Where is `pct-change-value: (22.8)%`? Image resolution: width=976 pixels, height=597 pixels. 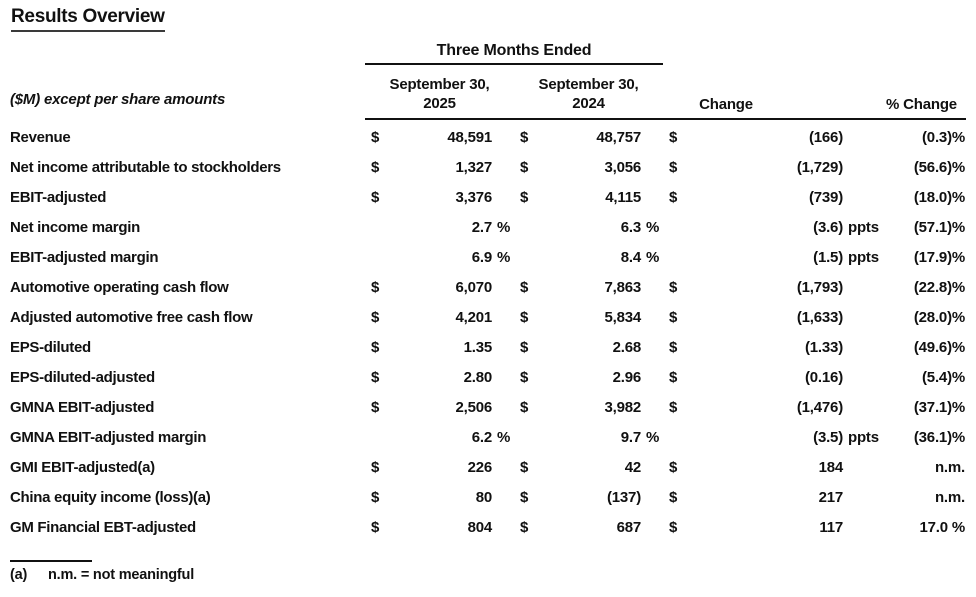 pct-change-value: (22.8)% is located at coordinates (939, 287).